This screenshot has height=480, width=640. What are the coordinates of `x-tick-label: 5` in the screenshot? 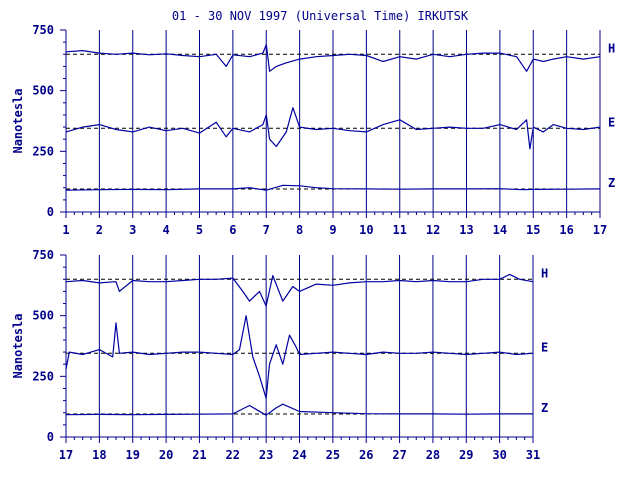 It's located at (199, 230).